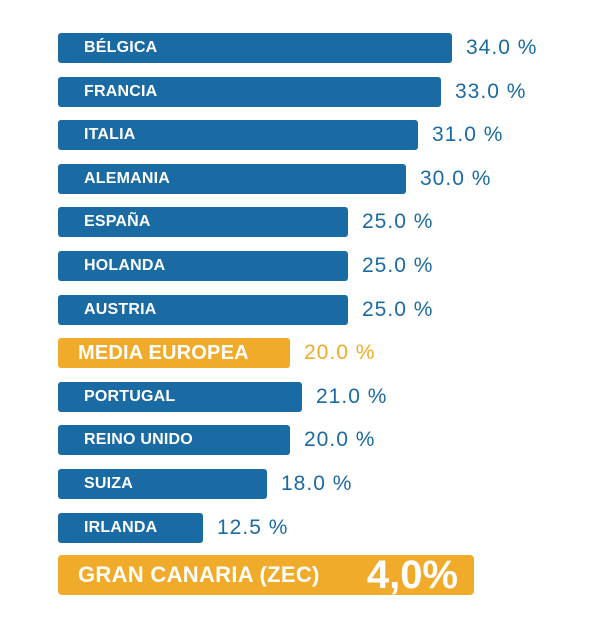 This screenshot has width=600, height=631. I want to click on bar-label-media-europea: MEDIA EUROPEA, so click(163, 353).